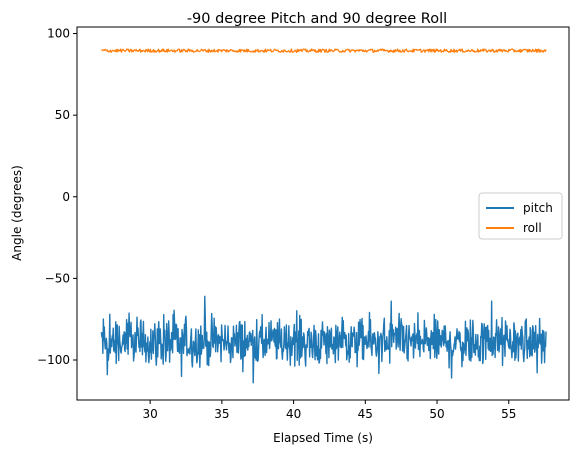 This screenshot has height=455, width=583. I want to click on y-axis-label: Angle (degrees), so click(17, 213).